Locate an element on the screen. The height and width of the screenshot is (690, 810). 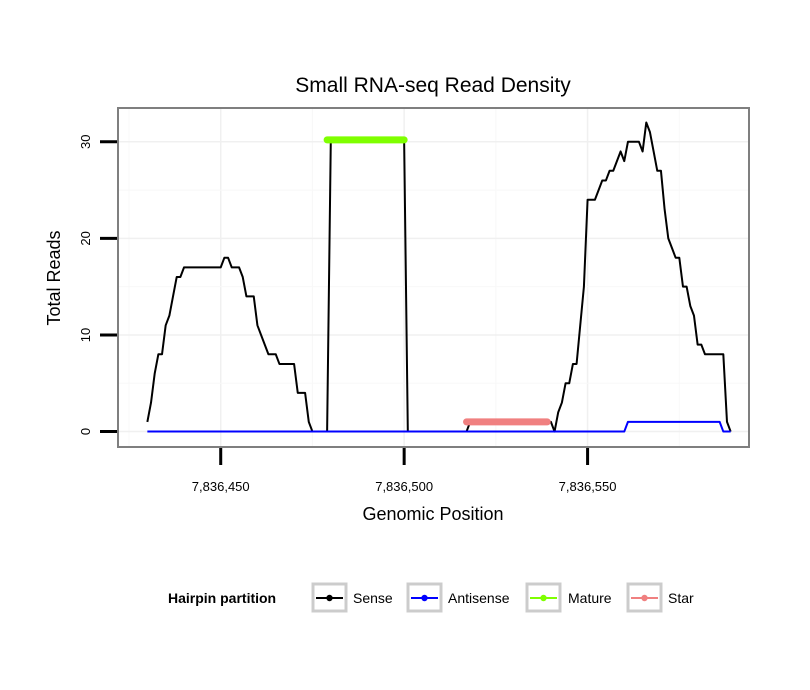
legend-item-mature: Mature is located at coordinates (568, 597).